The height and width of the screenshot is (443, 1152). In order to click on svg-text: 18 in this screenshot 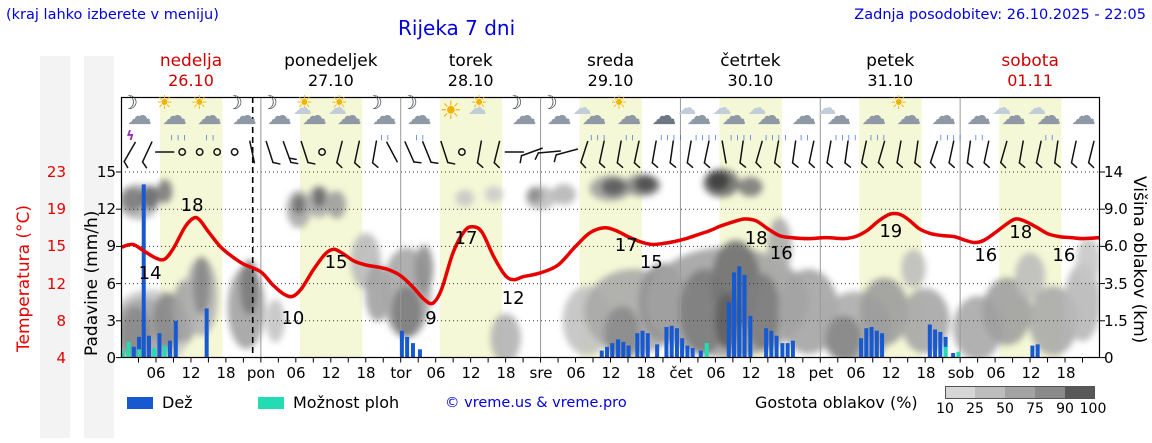, I will do `click(756, 238)`.